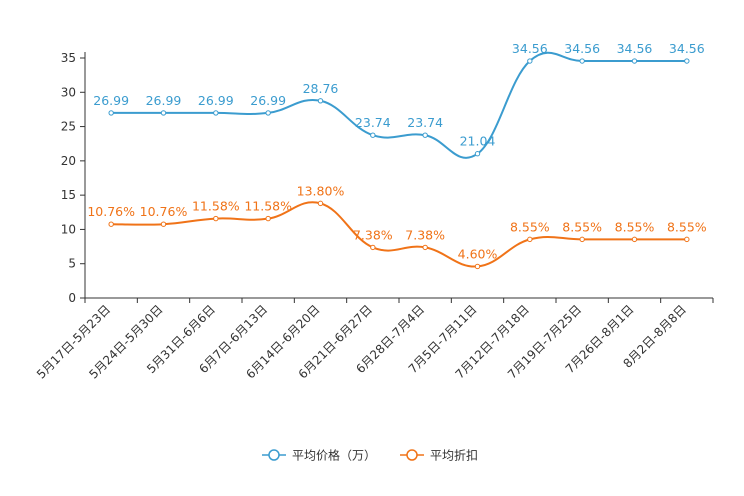 This screenshot has height=496, width=744. I want to click on y-tick-label: 0, so click(72, 298).